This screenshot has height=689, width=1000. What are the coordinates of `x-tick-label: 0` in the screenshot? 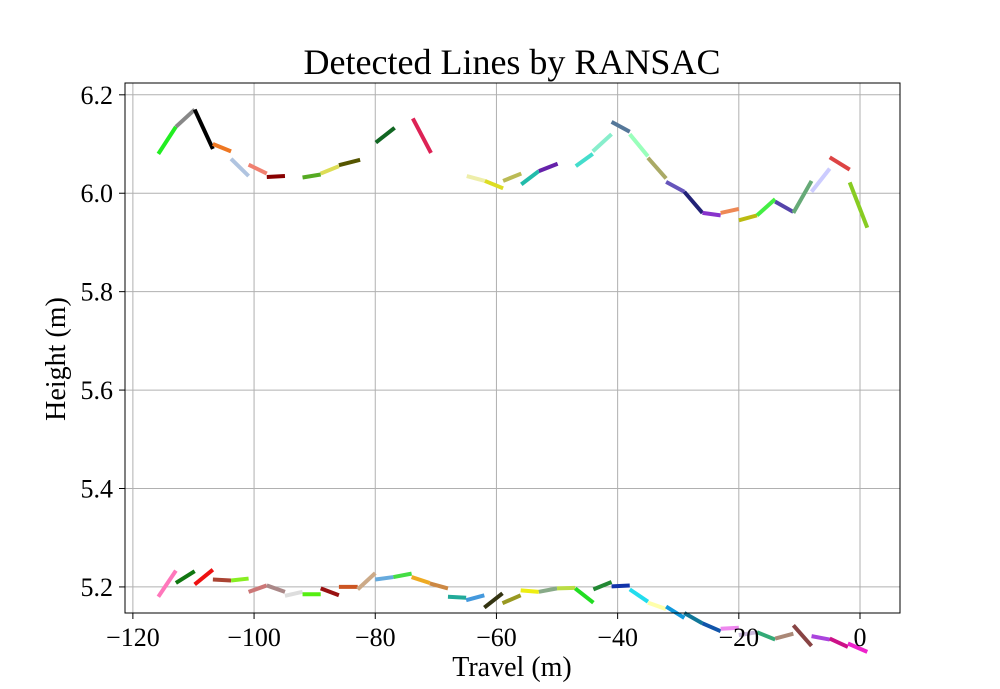 It's located at (860, 637).